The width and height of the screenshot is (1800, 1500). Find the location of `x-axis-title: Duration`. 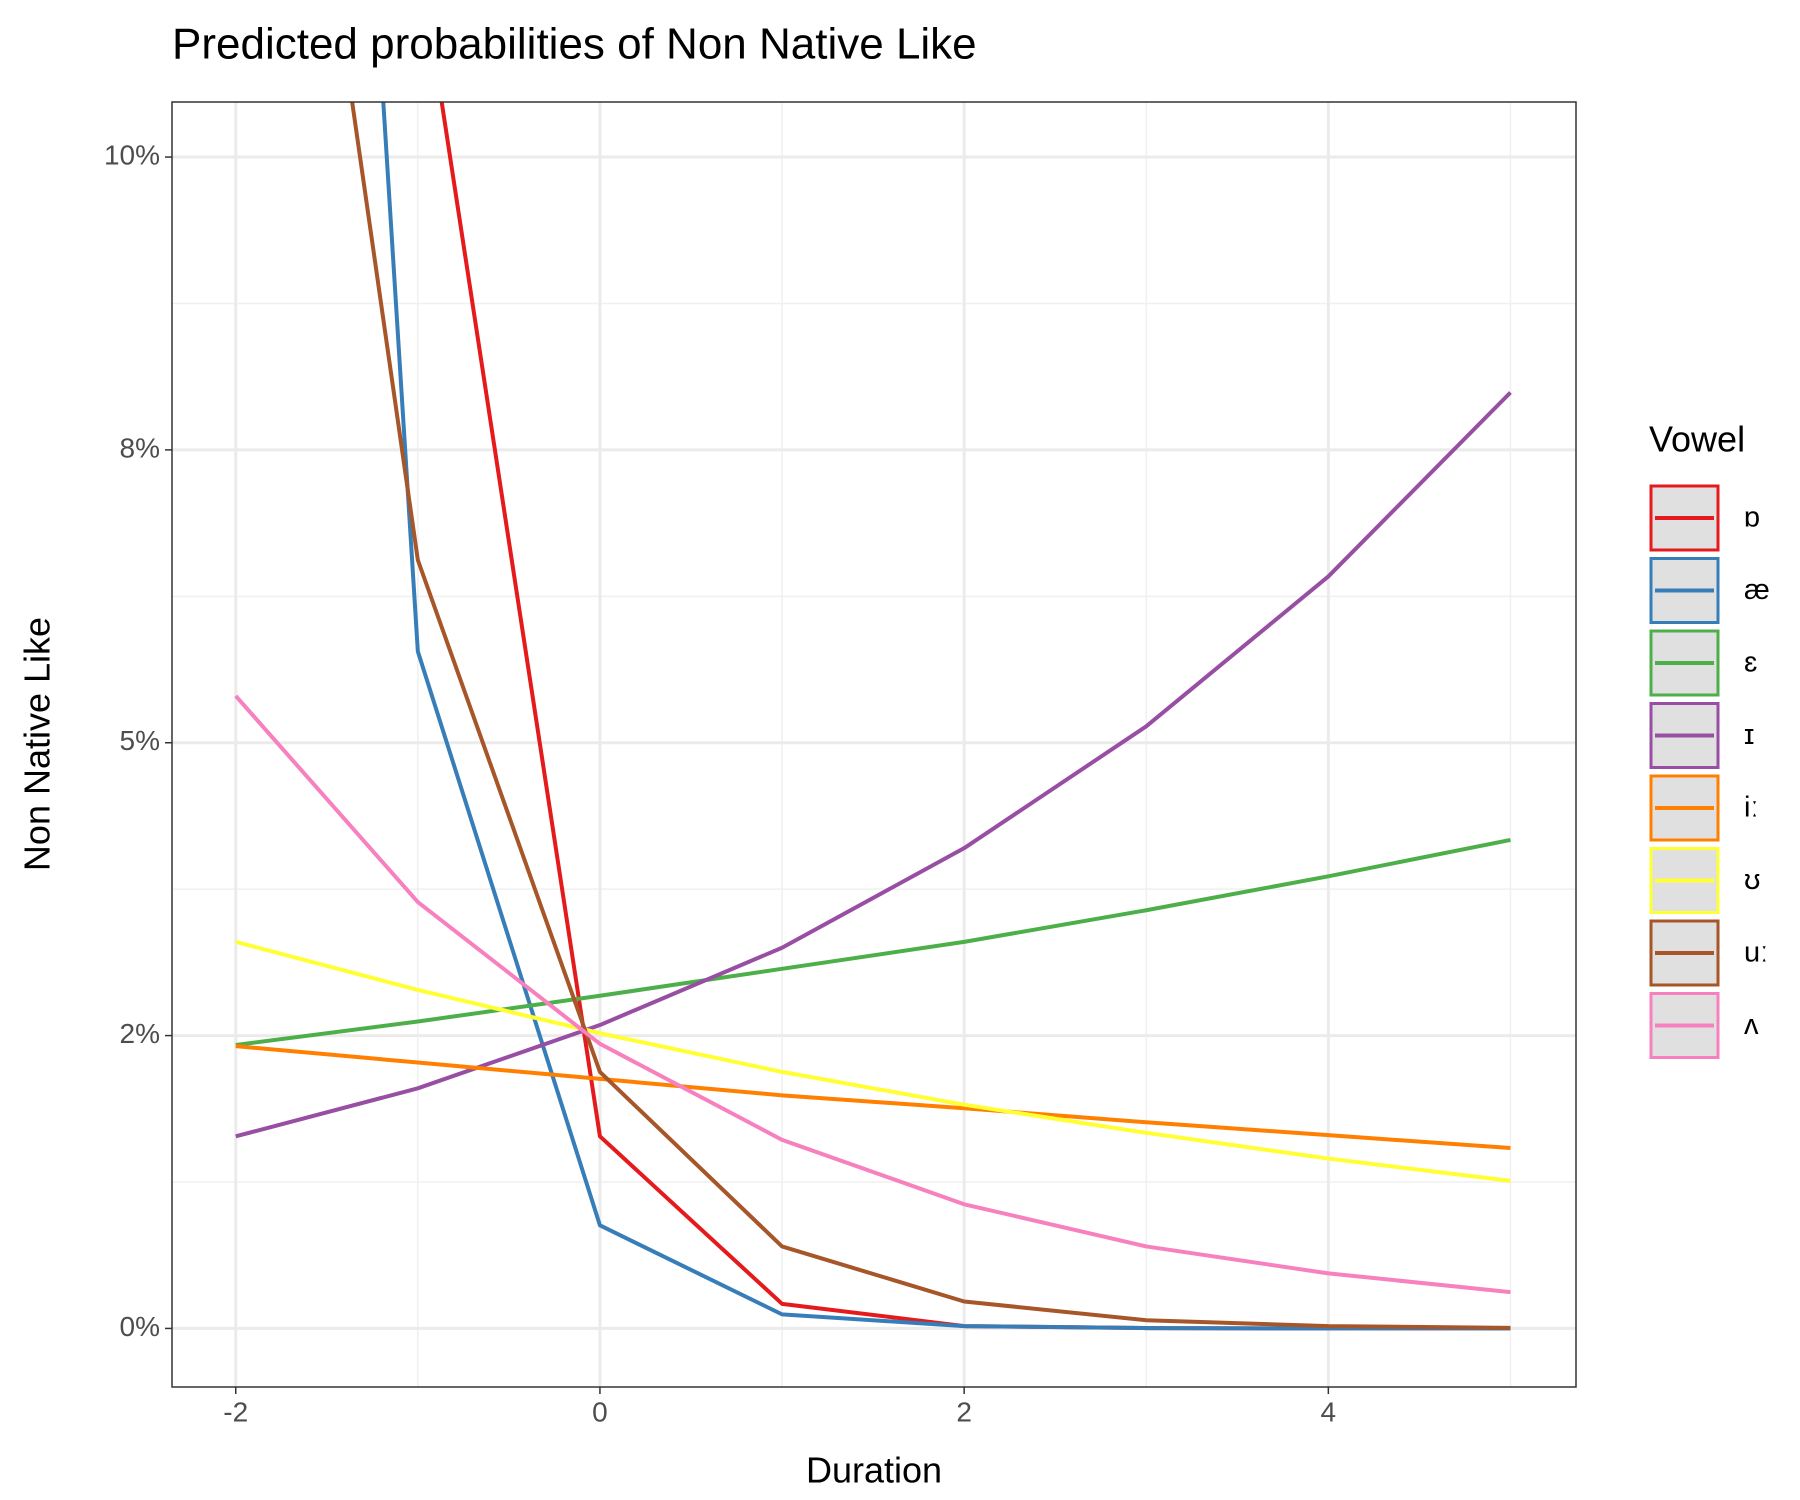

x-axis-title: Duration is located at coordinates (874, 1470).